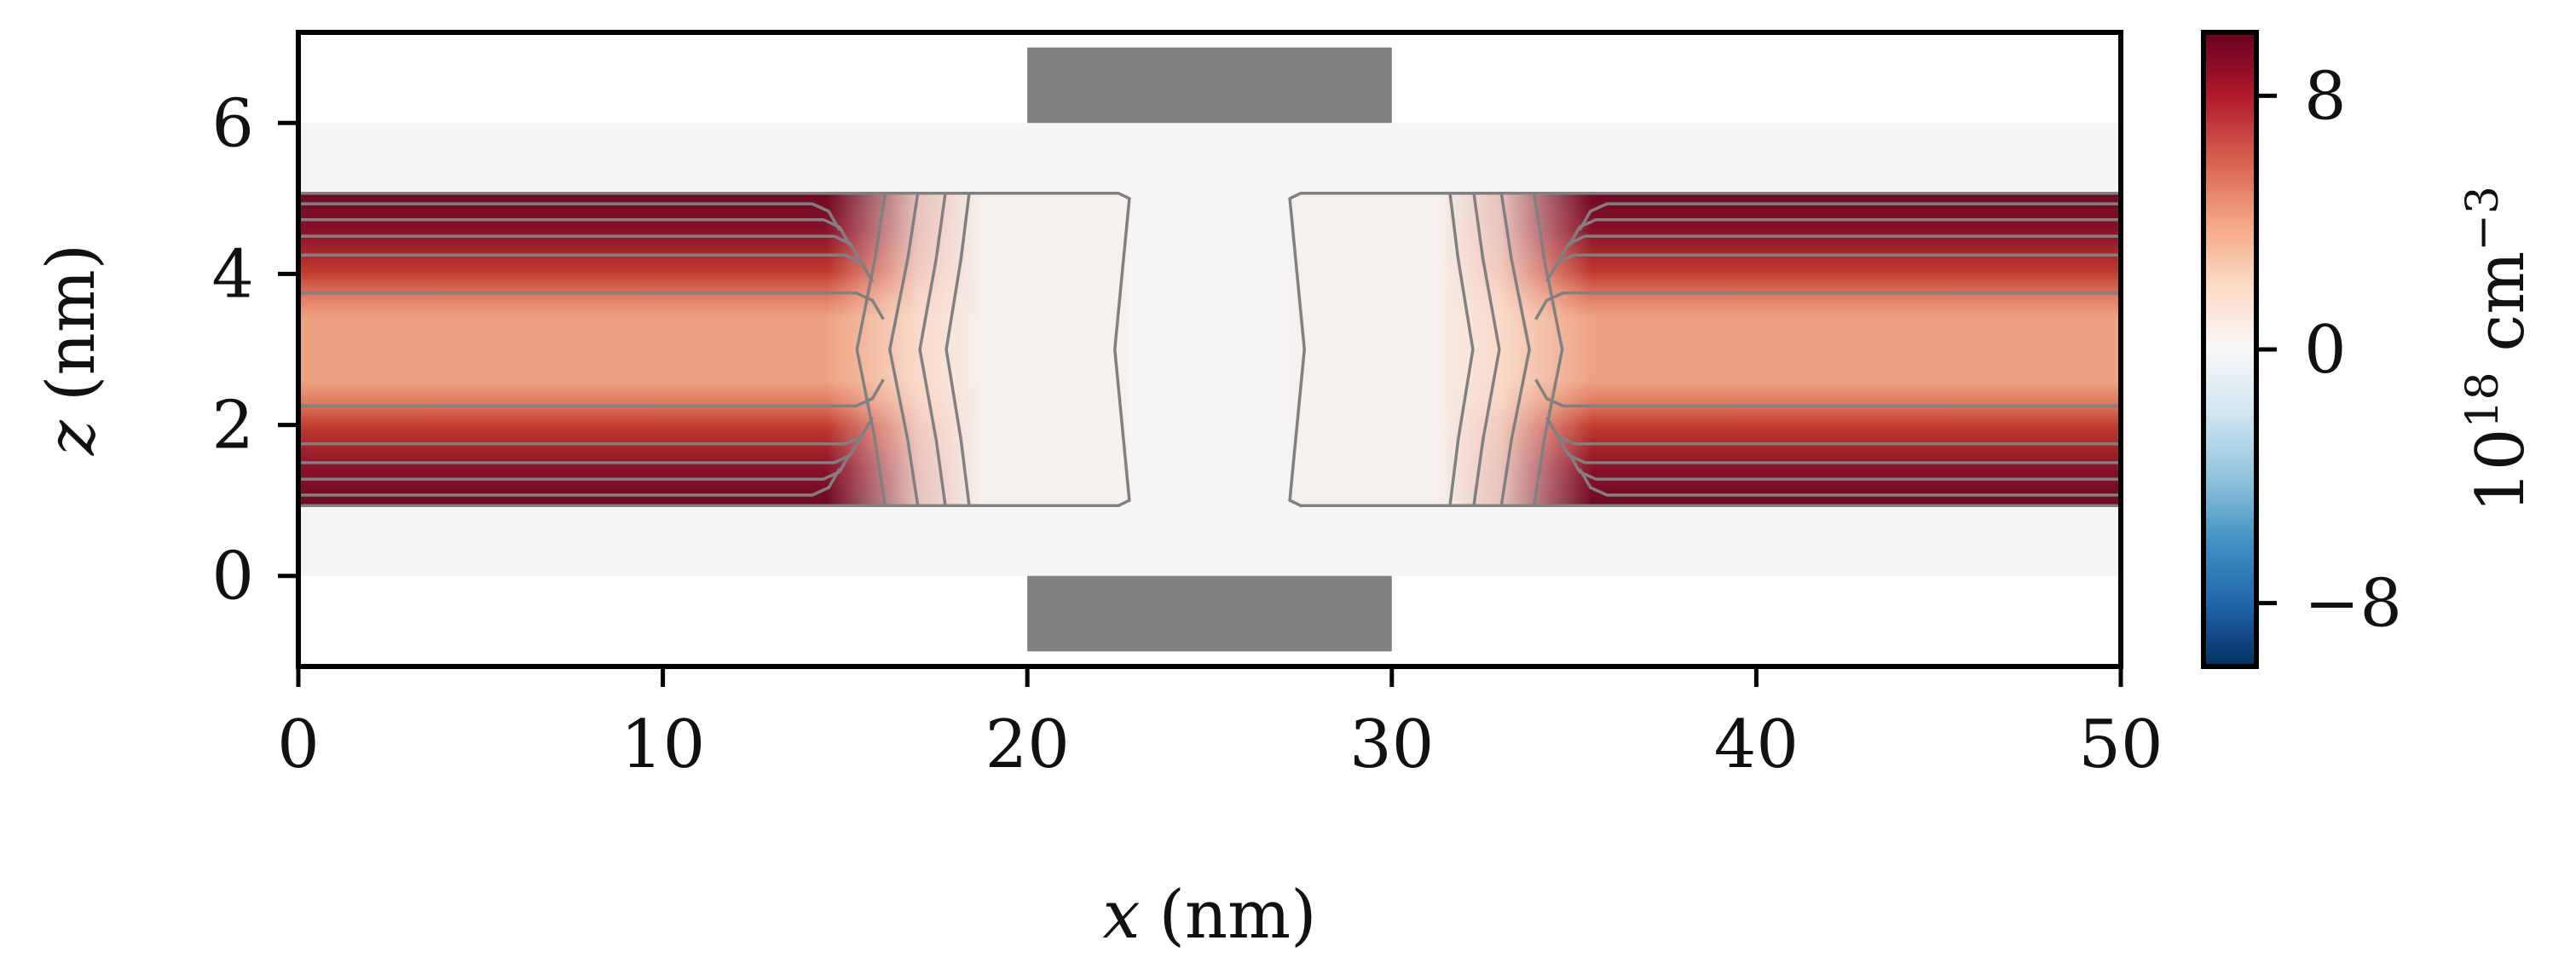 This screenshot has height=975, width=2576. What do you see at coordinates (1756, 745) in the screenshot?
I see `x-tick-label: 40` at bounding box center [1756, 745].